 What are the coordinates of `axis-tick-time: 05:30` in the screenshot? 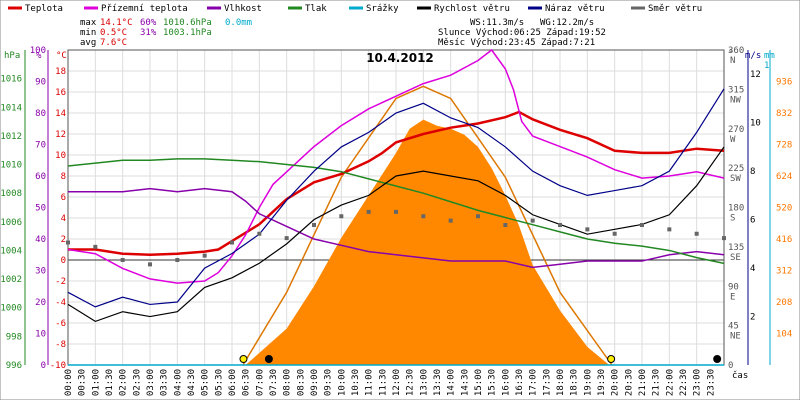 It's located at (219, 382).